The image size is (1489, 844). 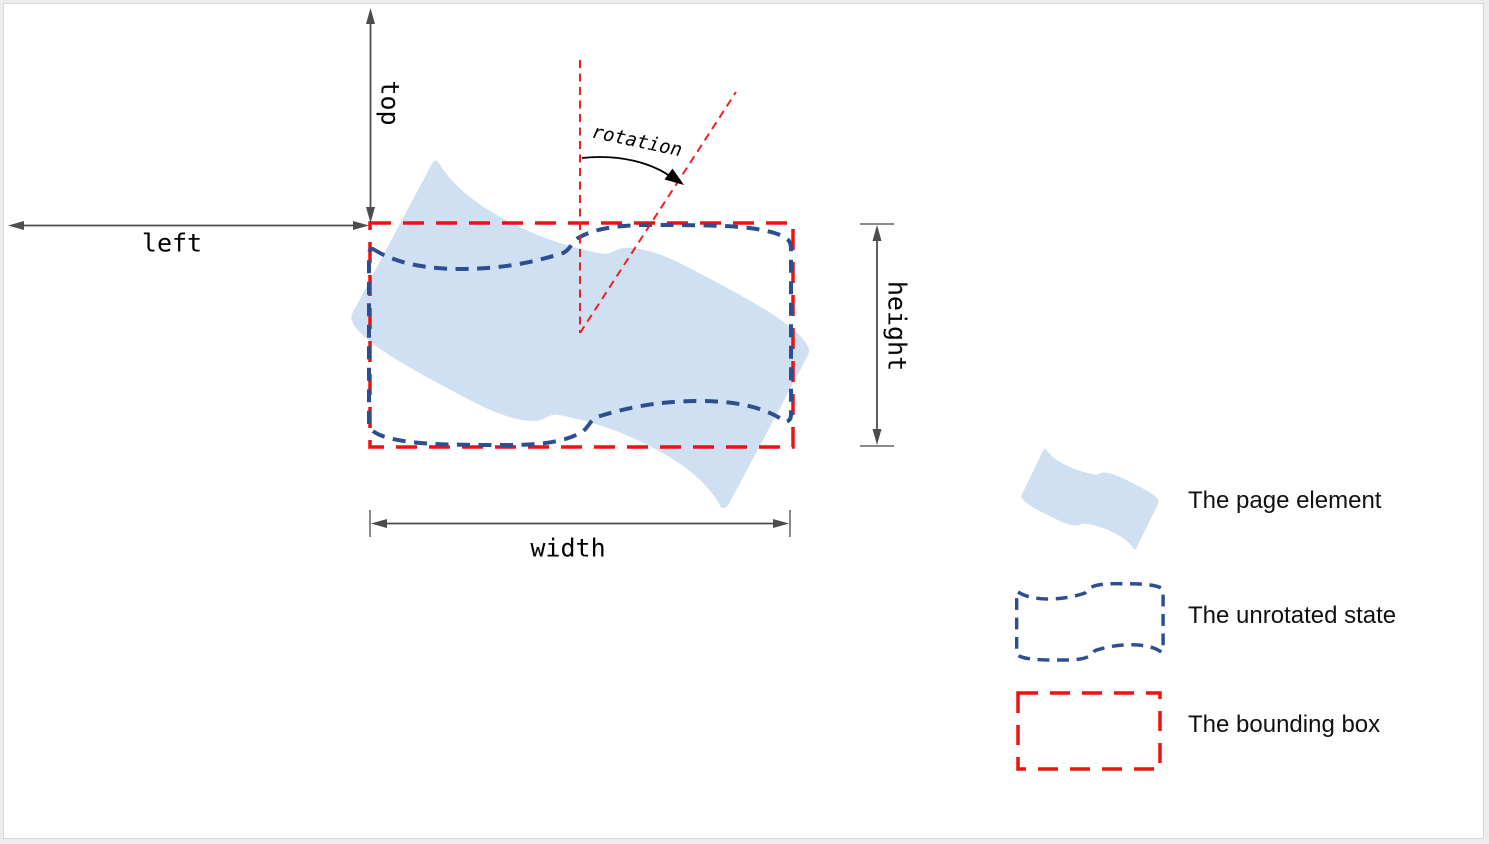 What do you see at coordinates (370, 115) in the screenshot?
I see `top-dimension-arrow` at bounding box center [370, 115].